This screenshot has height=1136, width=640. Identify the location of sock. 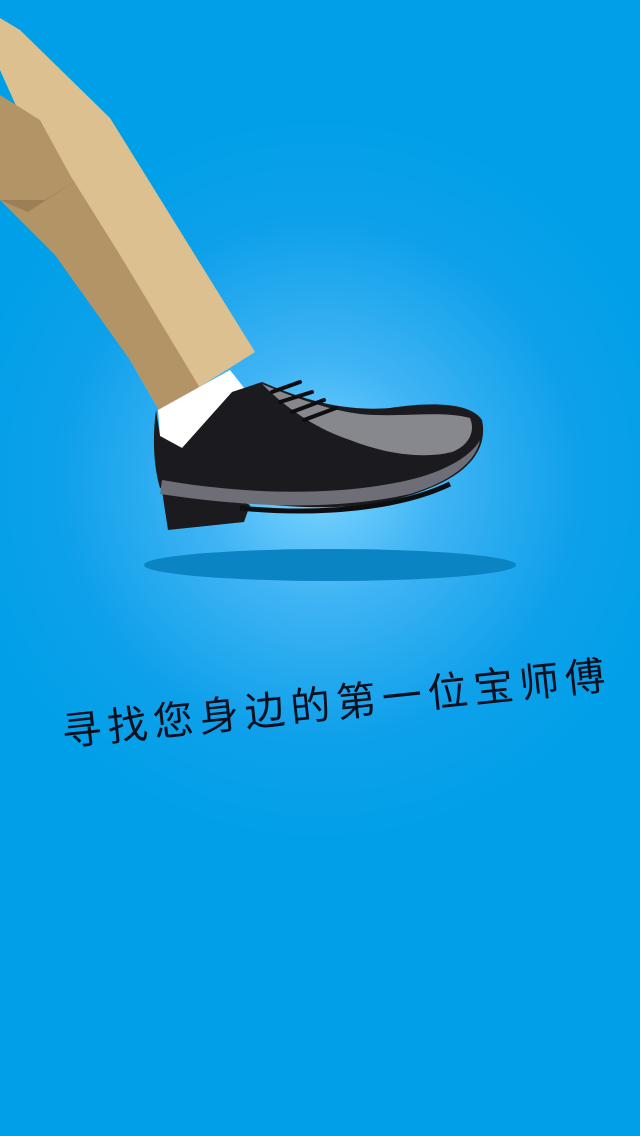
(205, 409).